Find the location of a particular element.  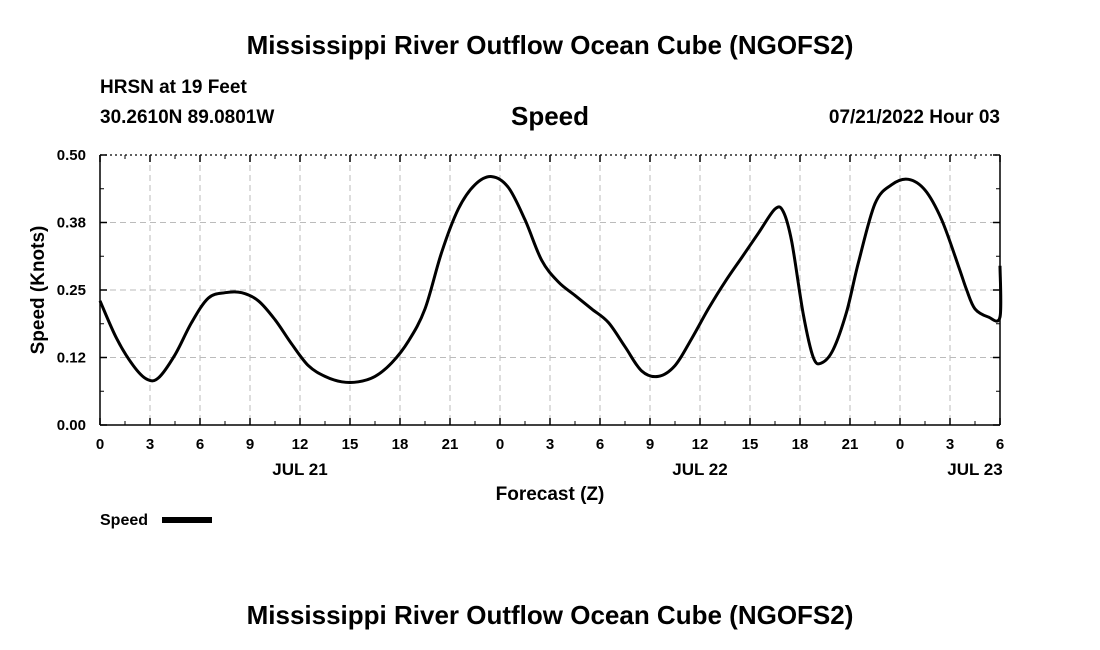

coordinates-label: 30.2610N 89.0801W is located at coordinates (187, 117).